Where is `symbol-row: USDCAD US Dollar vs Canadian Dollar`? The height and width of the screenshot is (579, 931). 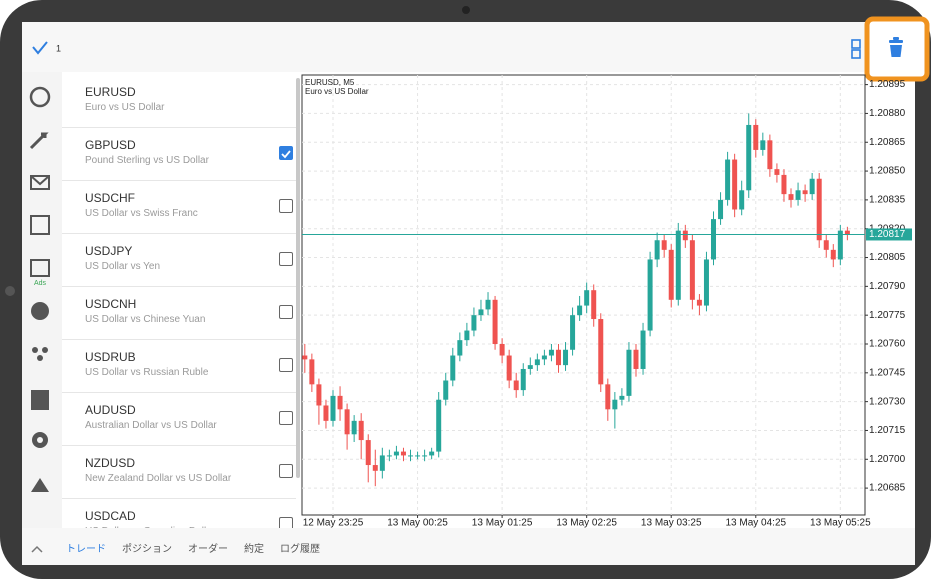 symbol-row: USDCAD US Dollar vs Canadian Dollar is located at coordinates (179, 513).